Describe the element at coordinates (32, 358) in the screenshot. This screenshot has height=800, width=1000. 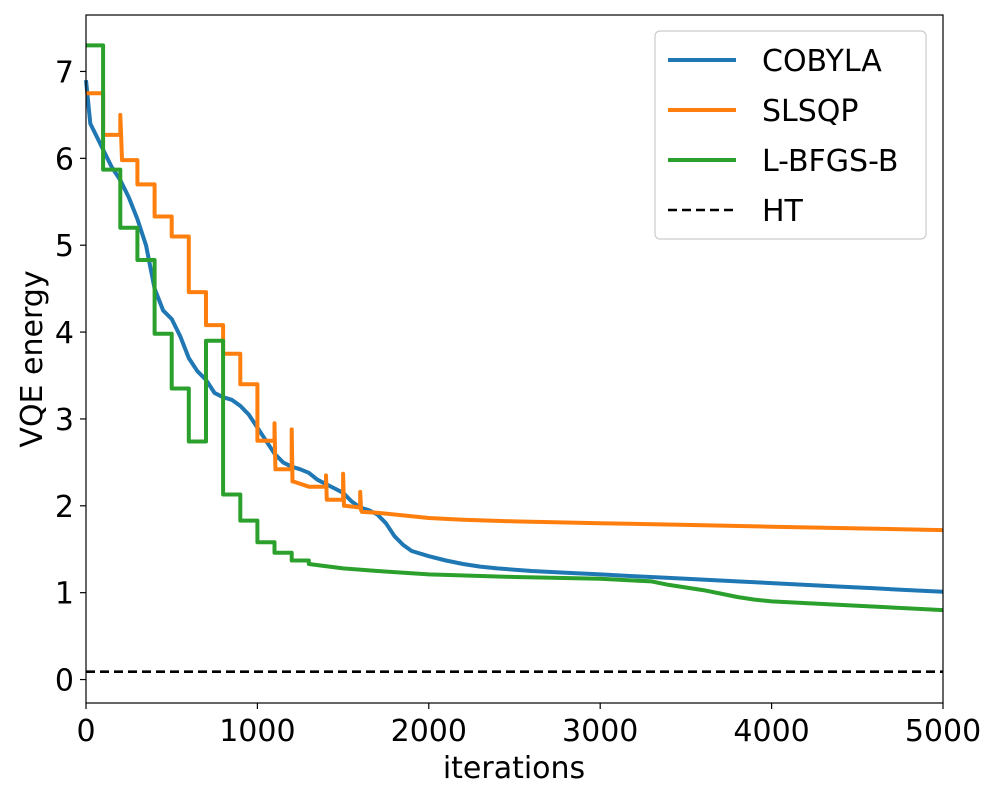
I see `y-axis-label: VQE energy` at that location.